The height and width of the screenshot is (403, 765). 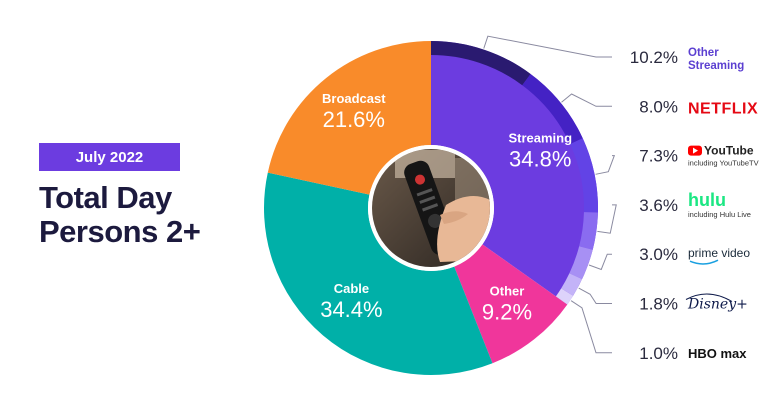 I want to click on slice-other, so click(x=511, y=304).